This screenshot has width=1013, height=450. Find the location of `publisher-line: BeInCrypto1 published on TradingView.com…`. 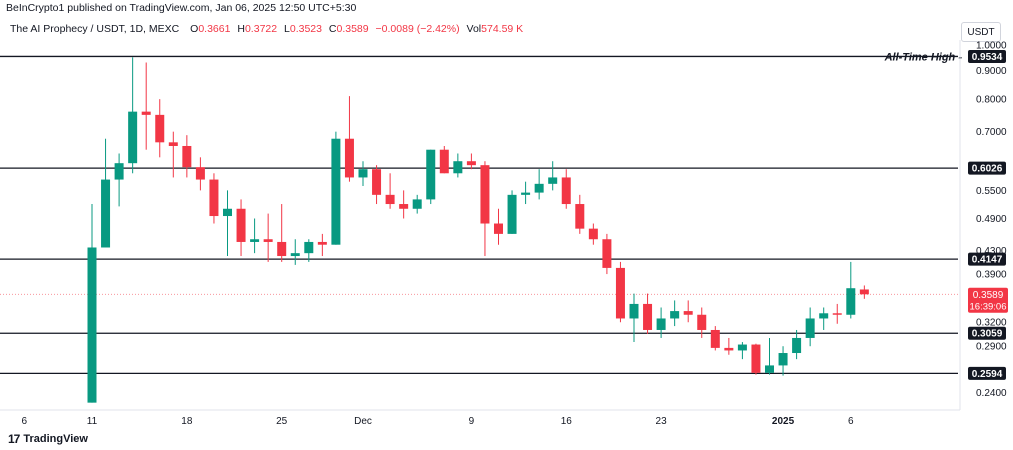

publisher-line: BeInCrypto1 published on TradingView.com… is located at coordinates (181, 8).